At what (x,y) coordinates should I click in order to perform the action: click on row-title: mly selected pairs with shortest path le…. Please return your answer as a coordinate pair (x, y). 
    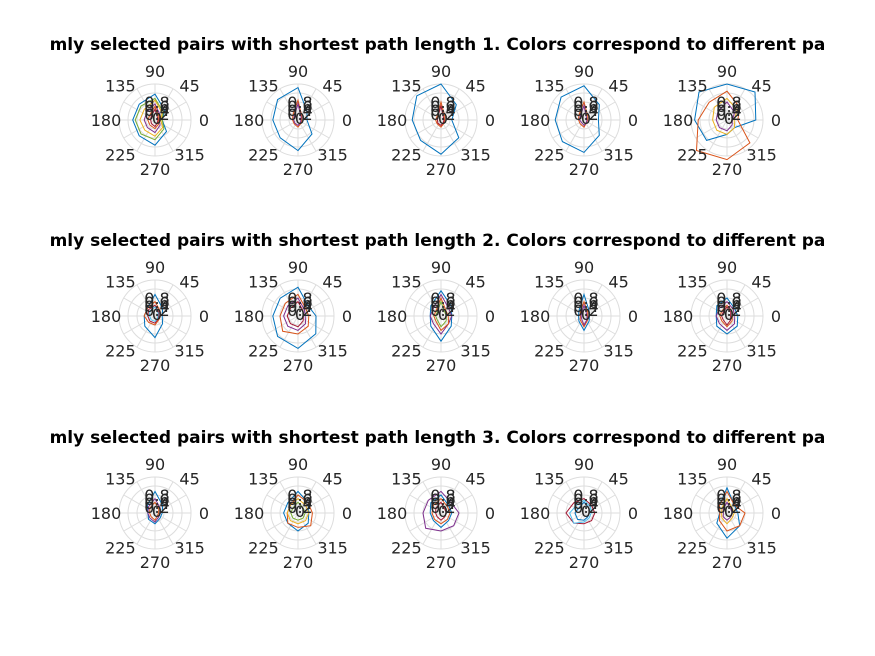
    Looking at the image, I should click on (438, 438).